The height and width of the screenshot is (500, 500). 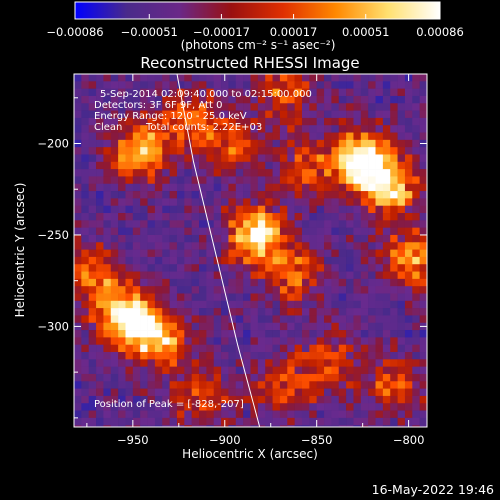 What do you see at coordinates (249, 63) in the screenshot?
I see `chart-title: Reconstructed RHESSI Image` at bounding box center [249, 63].